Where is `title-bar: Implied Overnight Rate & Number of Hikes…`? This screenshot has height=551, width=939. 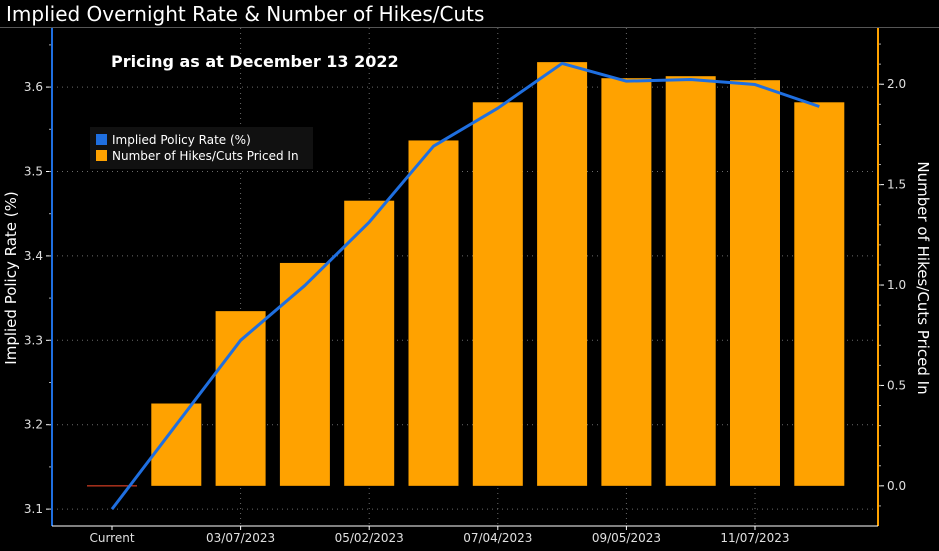 title-bar: Implied Overnight Rate & Number of Hikes… is located at coordinates (469, 14).